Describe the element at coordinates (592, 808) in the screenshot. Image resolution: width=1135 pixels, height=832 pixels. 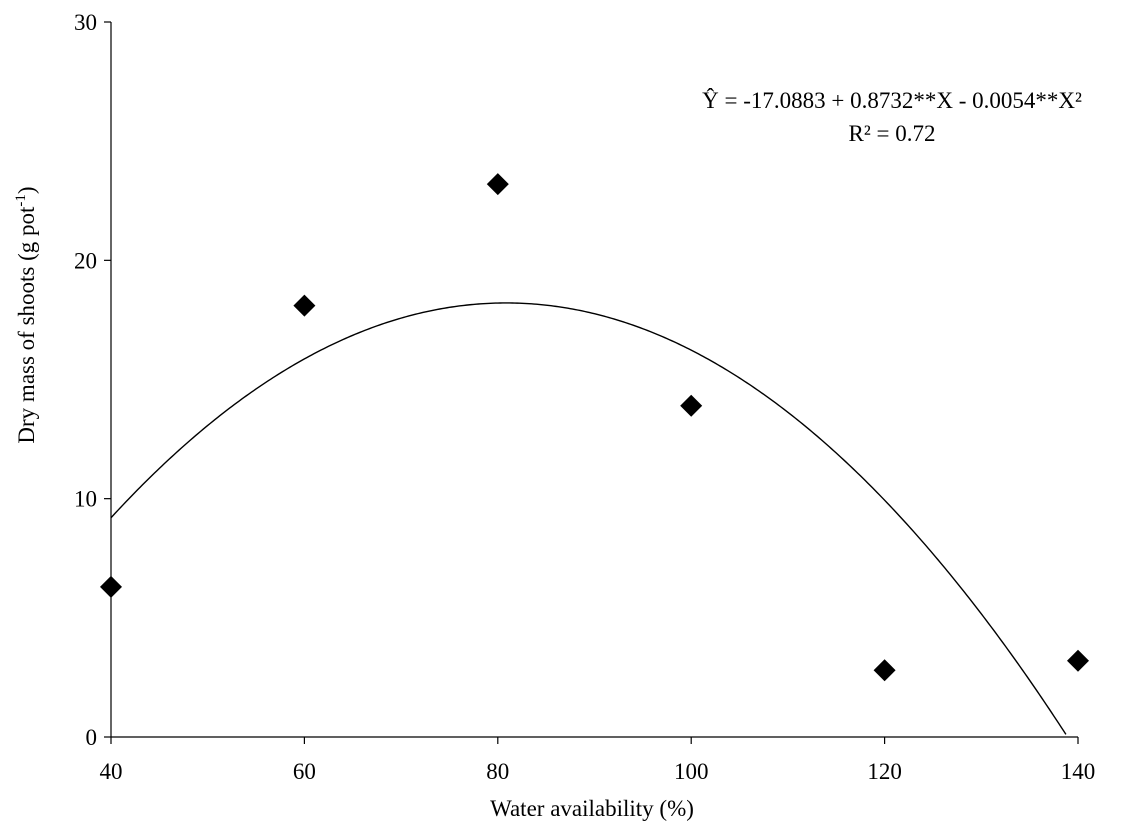
I see `x-axis-title: Water availability (%)` at that location.